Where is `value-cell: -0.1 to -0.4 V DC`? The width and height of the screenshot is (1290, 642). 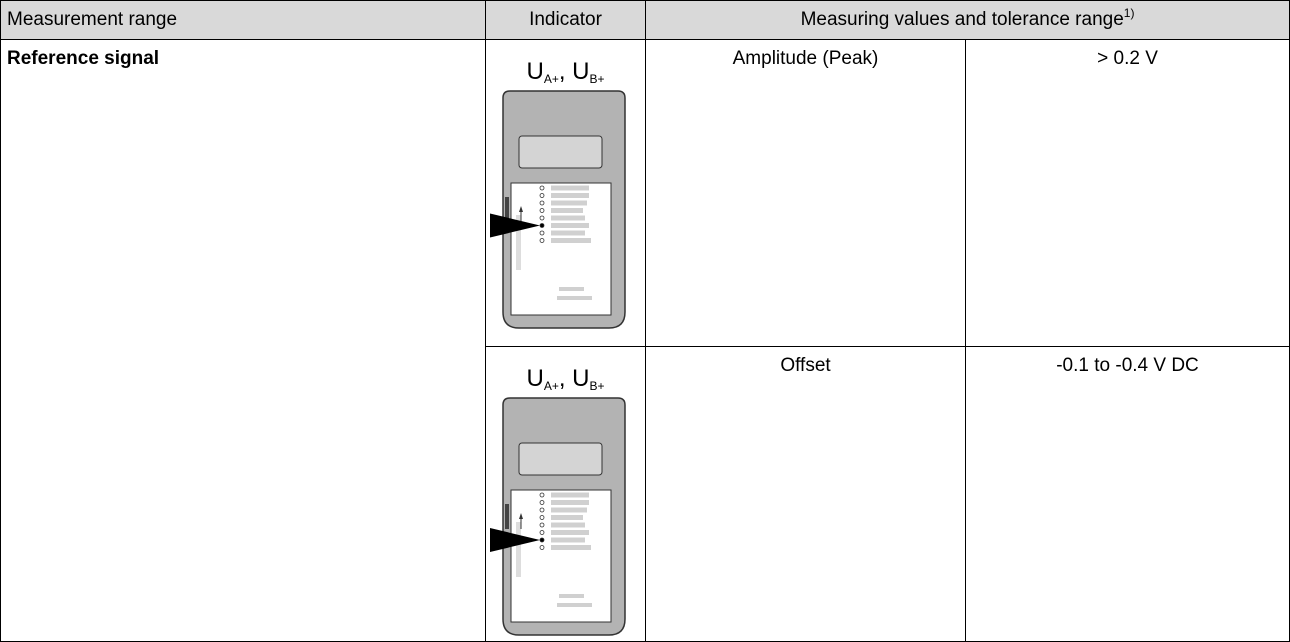
value-cell: -0.1 to -0.4 V DC is located at coordinates (1127, 494).